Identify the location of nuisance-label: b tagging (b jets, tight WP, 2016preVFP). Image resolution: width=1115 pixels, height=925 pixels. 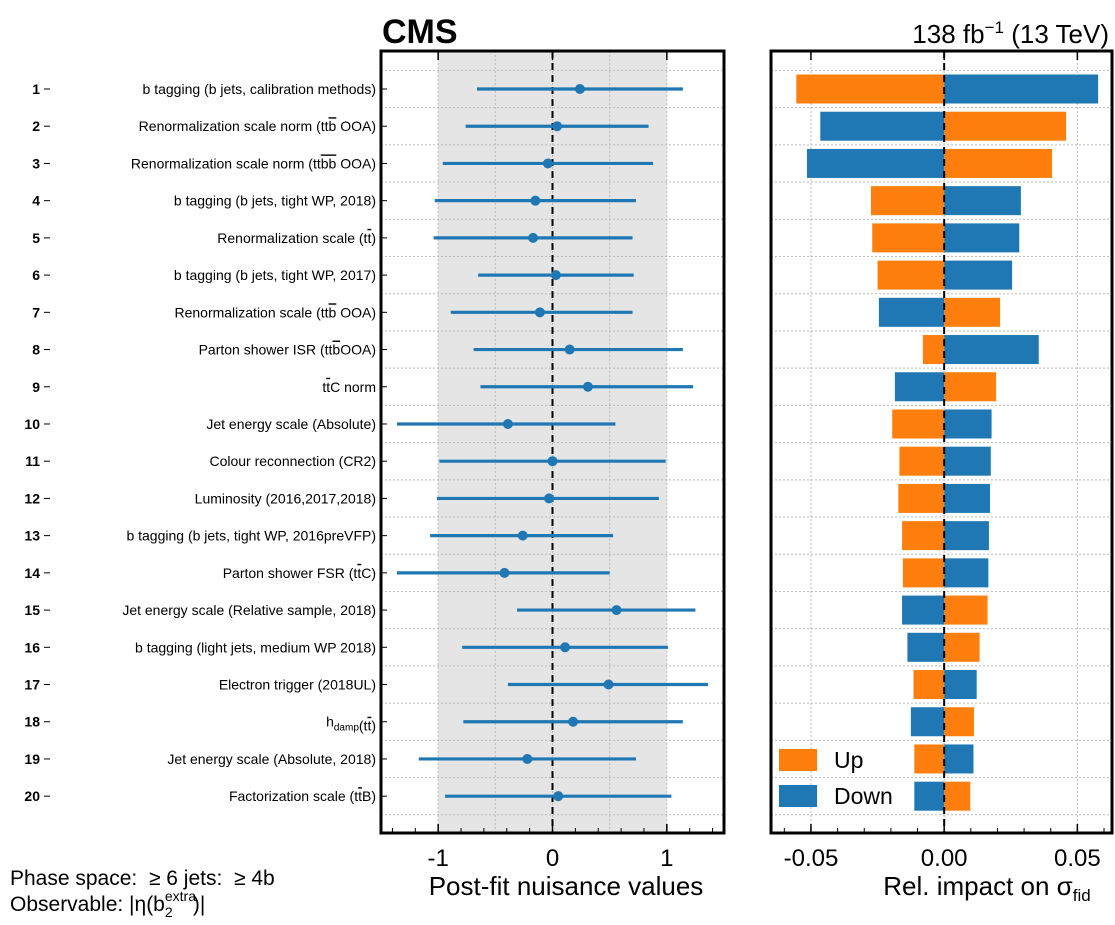
(251, 536).